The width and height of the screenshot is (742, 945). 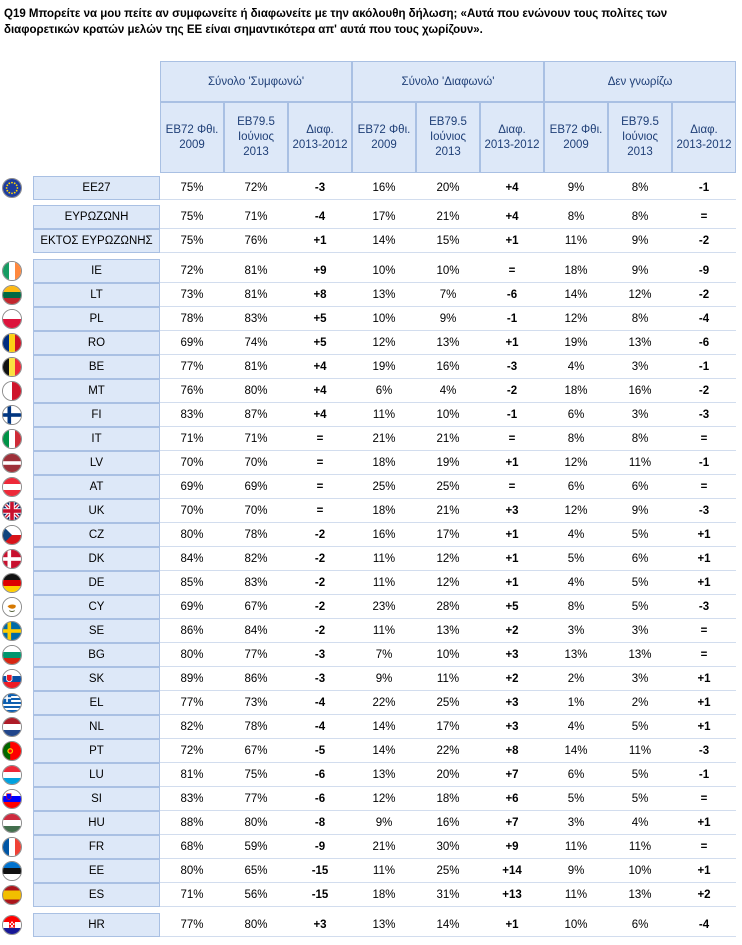 What do you see at coordinates (640, 367) in the screenshot?
I see `value-cell: 3%` at bounding box center [640, 367].